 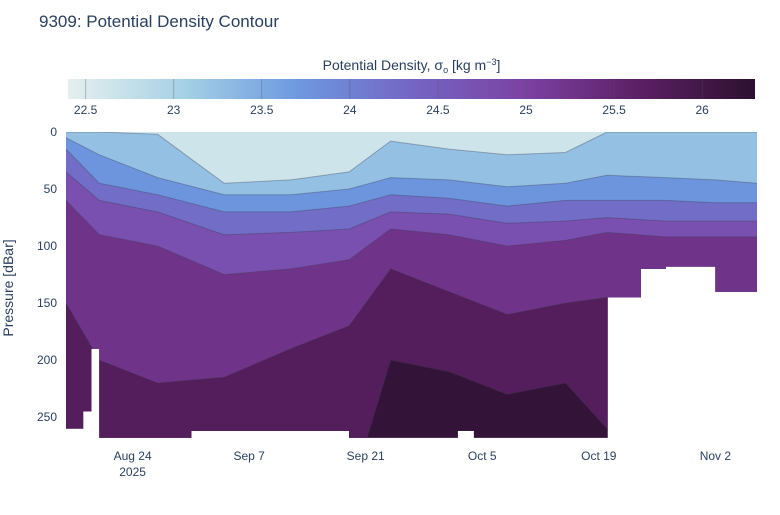 I want to click on y-tick-label: 200, so click(x=47, y=360).